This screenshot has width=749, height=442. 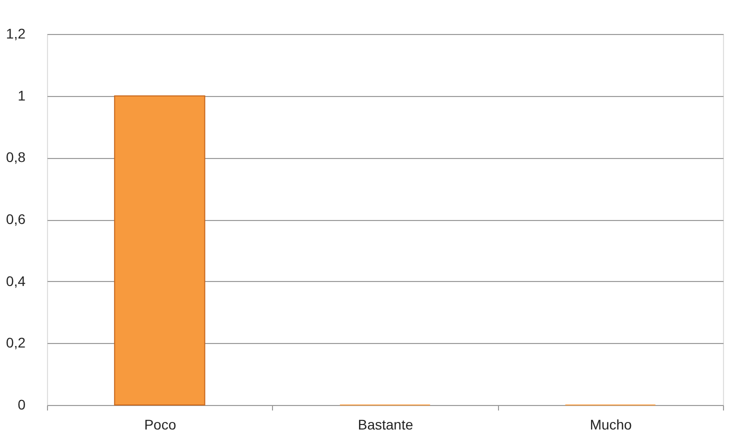 I want to click on x-tick-label: Bastante, so click(x=386, y=424).